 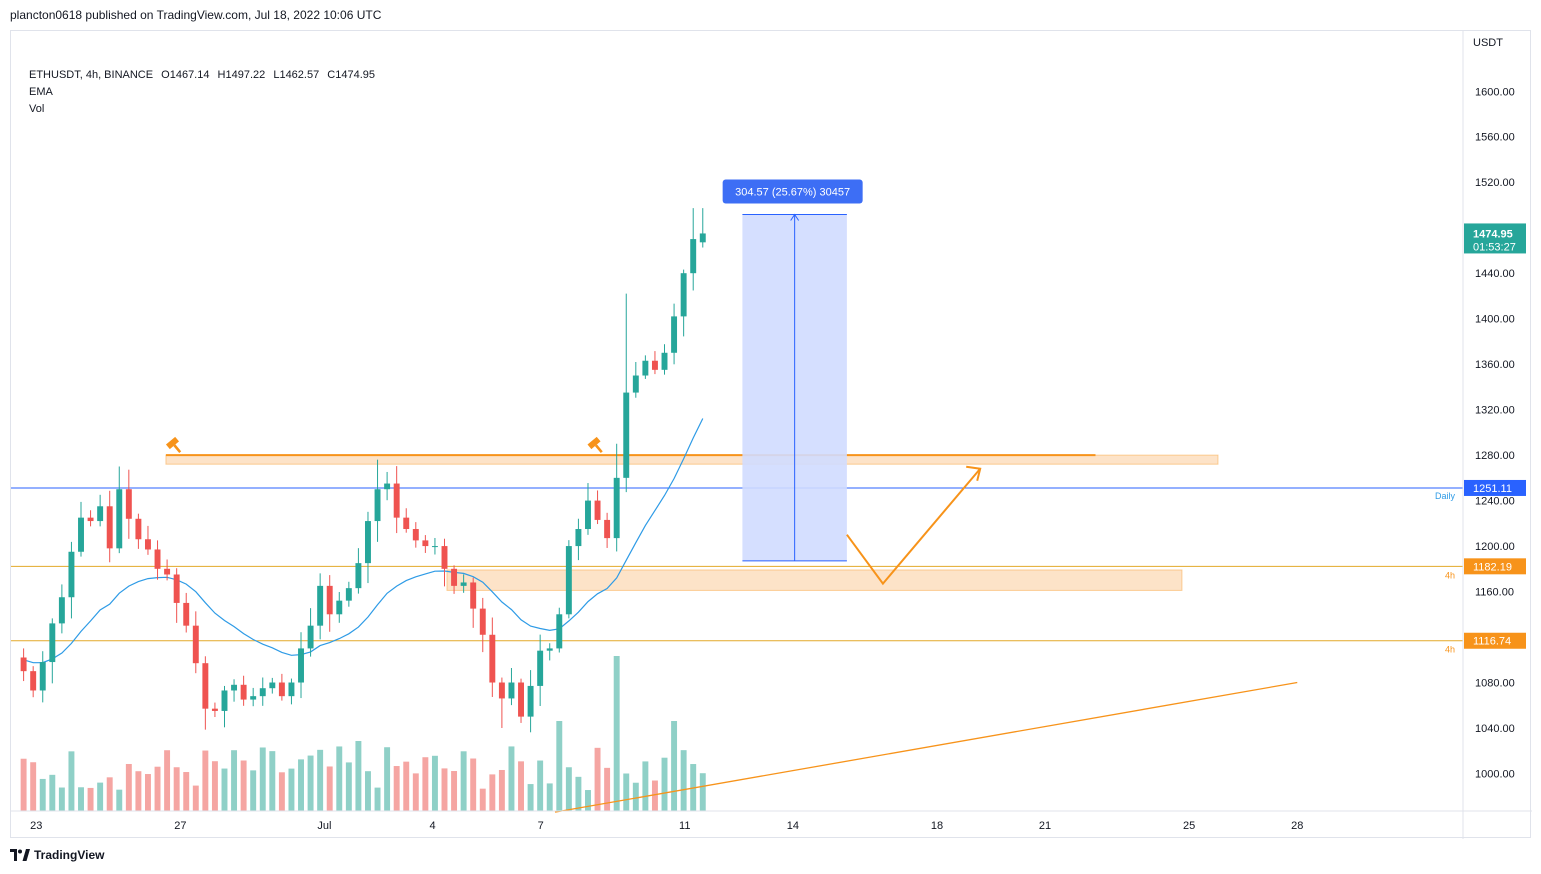 What do you see at coordinates (1492, 489) in the screenshot?
I see `daily-level-tag: 1251.11` at bounding box center [1492, 489].